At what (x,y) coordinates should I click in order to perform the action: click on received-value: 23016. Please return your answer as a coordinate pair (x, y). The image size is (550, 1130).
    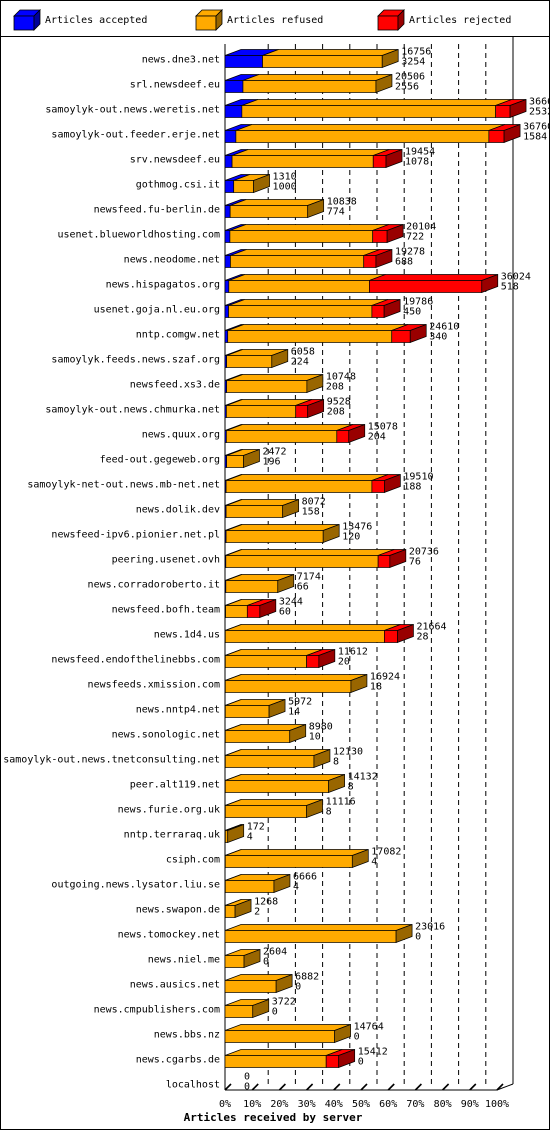
    Looking at the image, I should click on (430, 927).